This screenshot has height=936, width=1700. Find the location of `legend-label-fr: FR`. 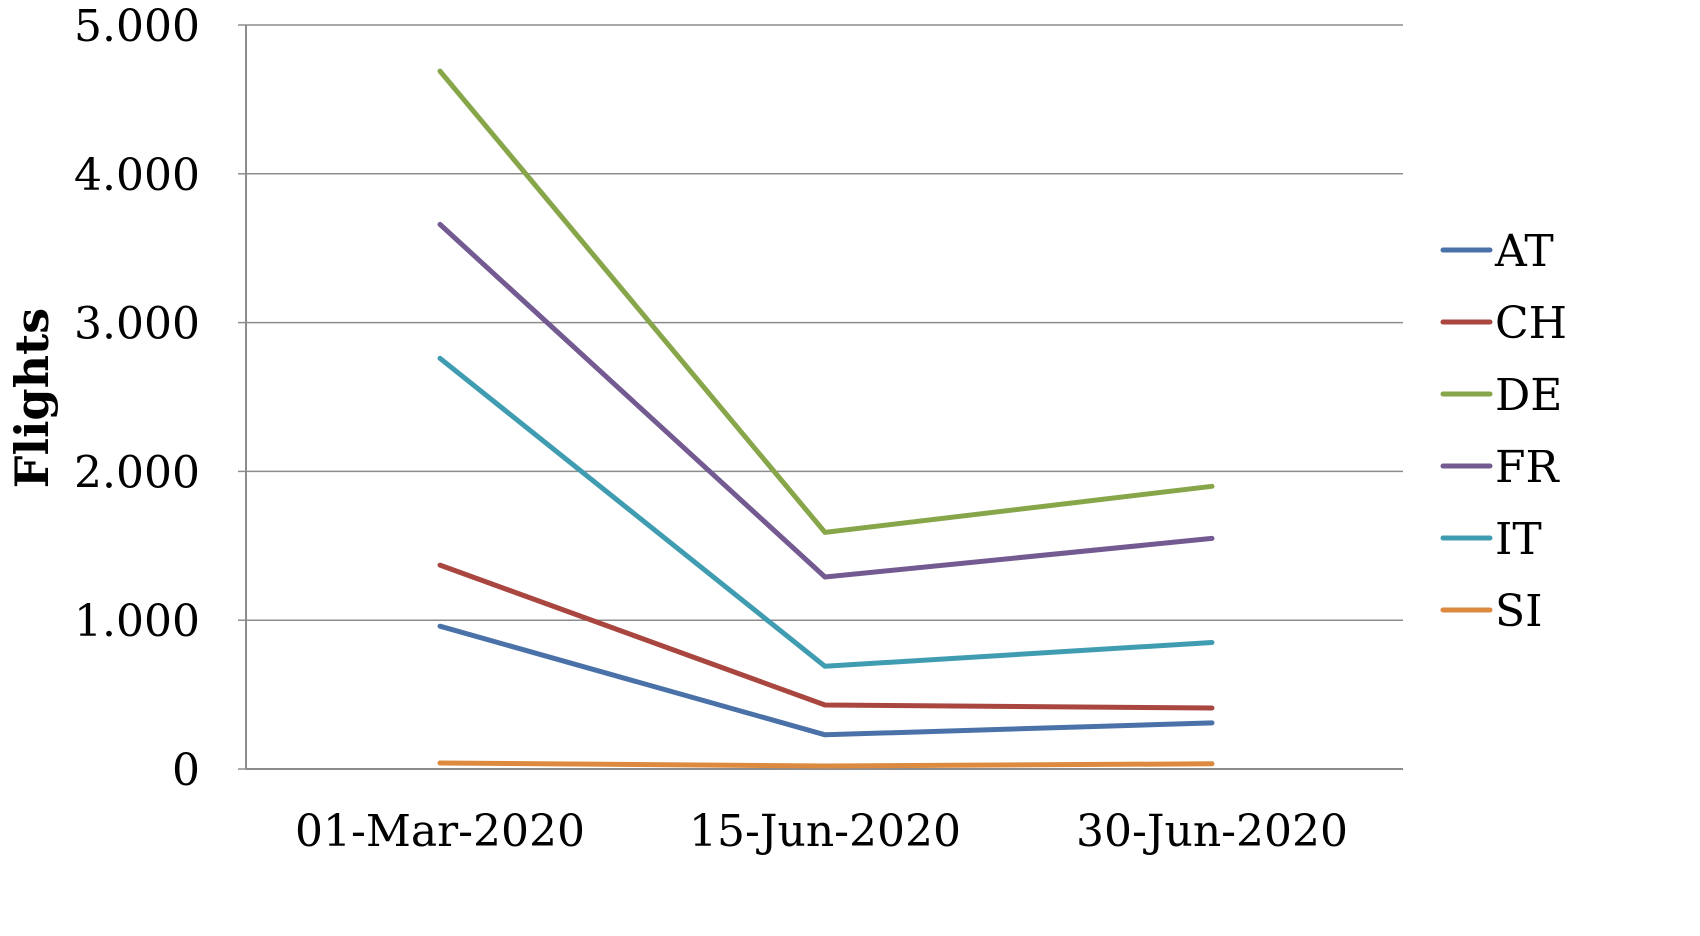

legend-label-fr: FR is located at coordinates (1528, 467).